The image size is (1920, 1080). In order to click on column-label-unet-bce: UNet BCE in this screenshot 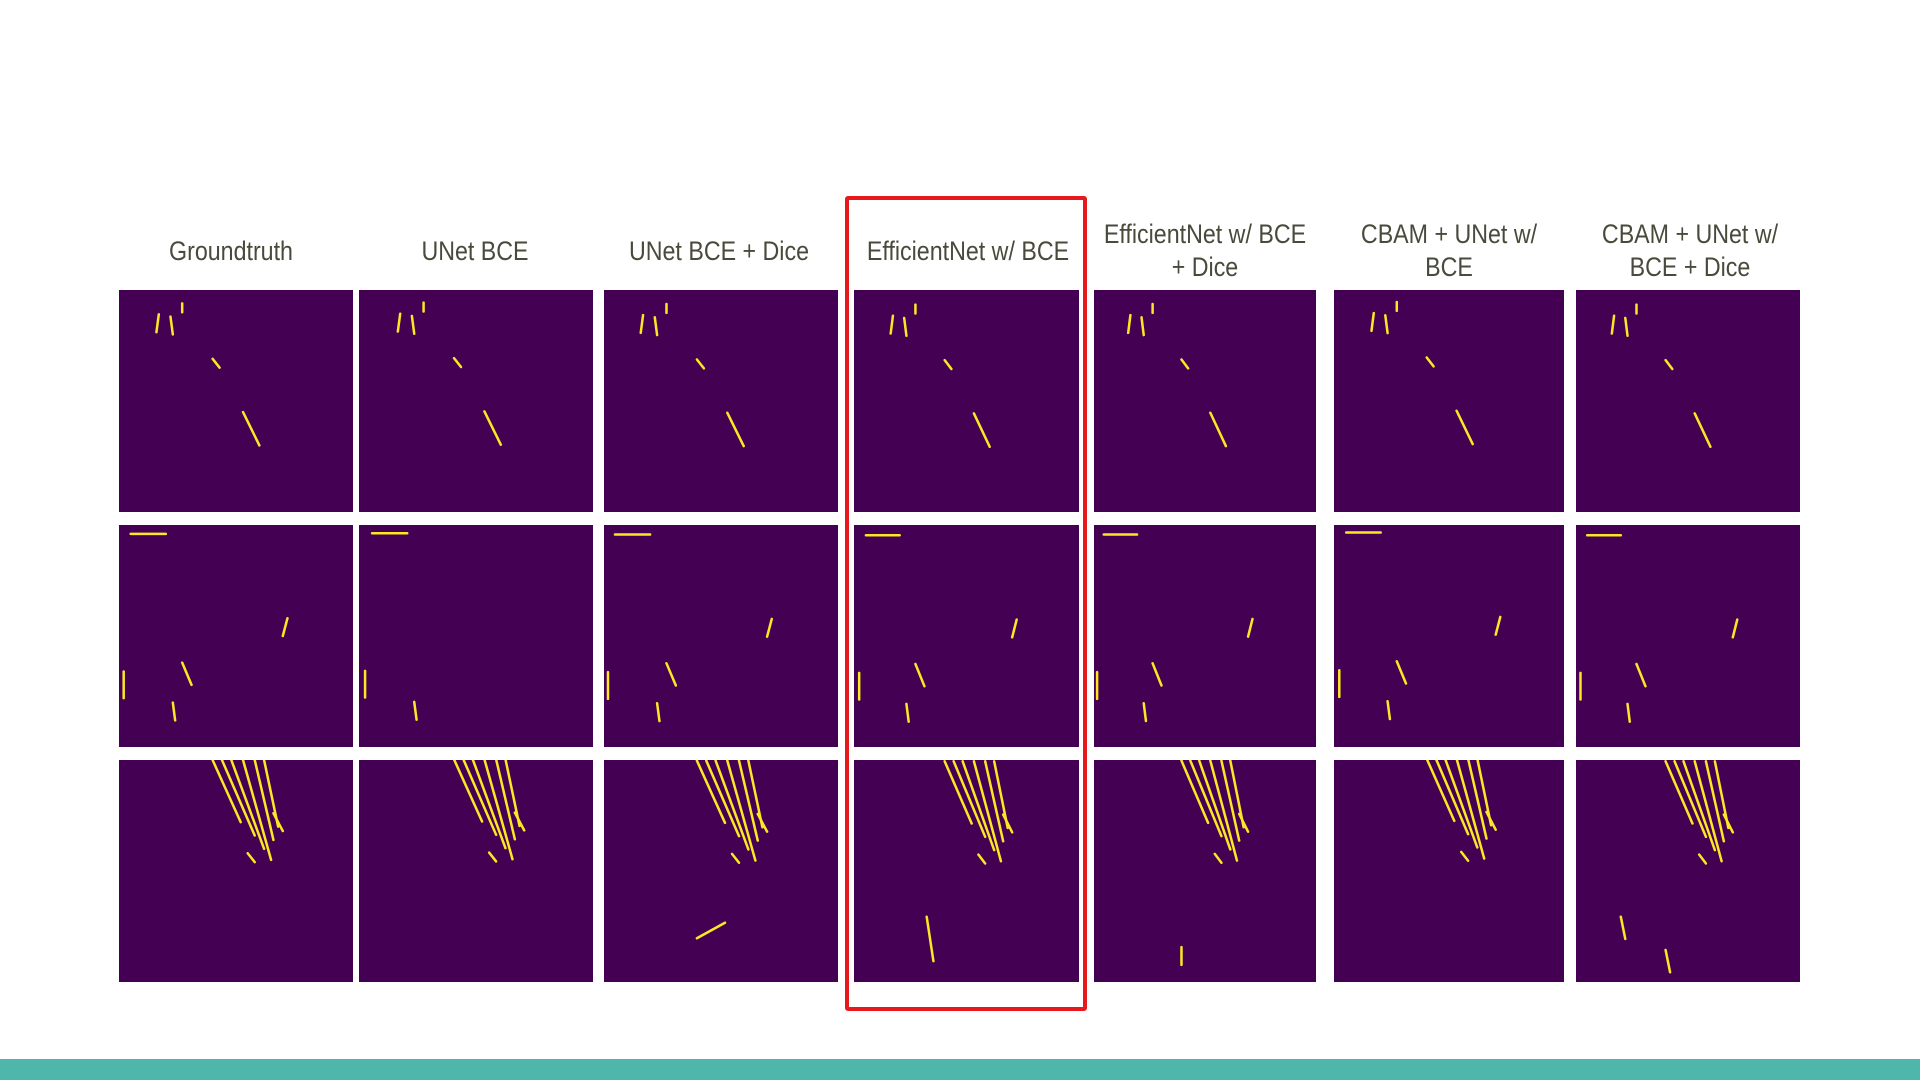, I will do `click(475, 250)`.